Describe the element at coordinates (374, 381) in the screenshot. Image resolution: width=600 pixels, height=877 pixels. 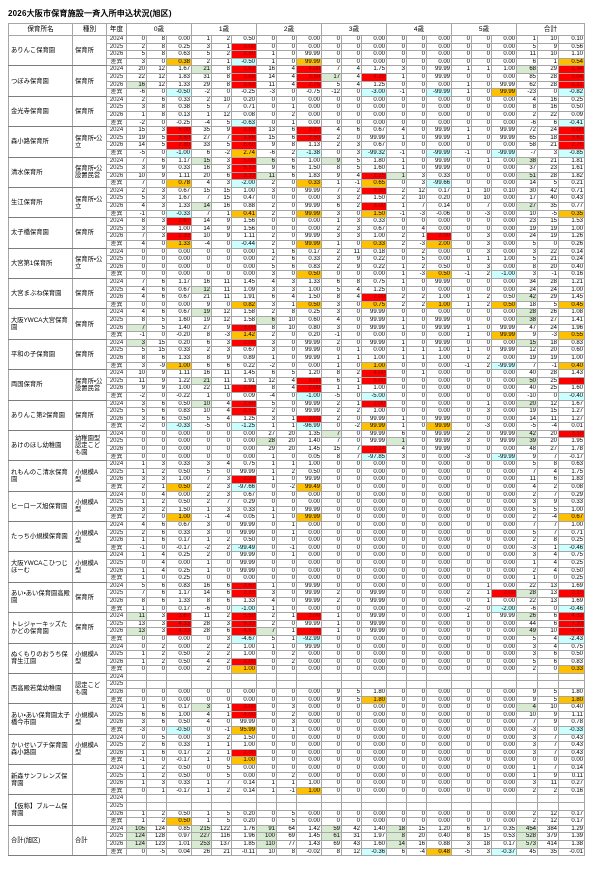
I see `value-cell: 6.00` at that location.